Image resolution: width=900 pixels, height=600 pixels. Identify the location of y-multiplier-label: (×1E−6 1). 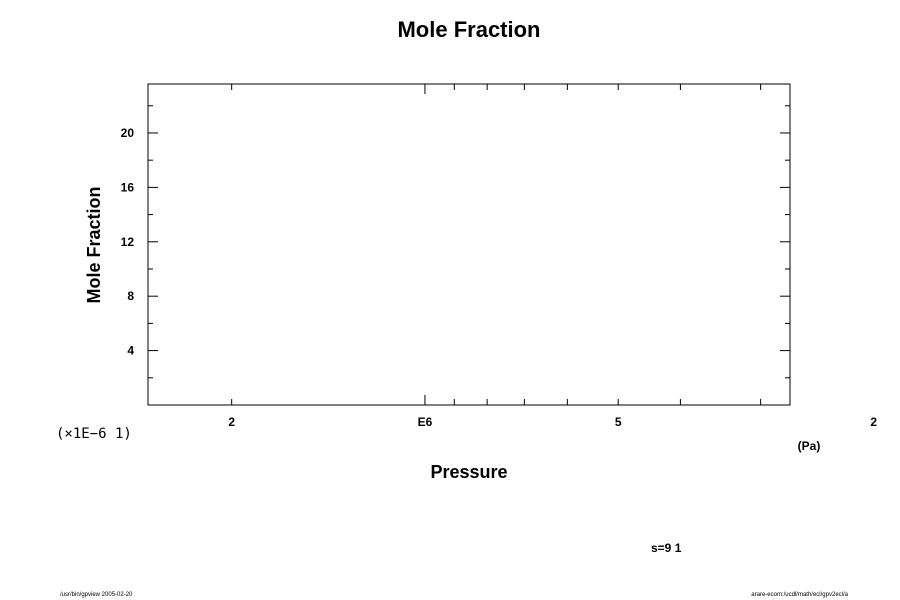
(94, 434).